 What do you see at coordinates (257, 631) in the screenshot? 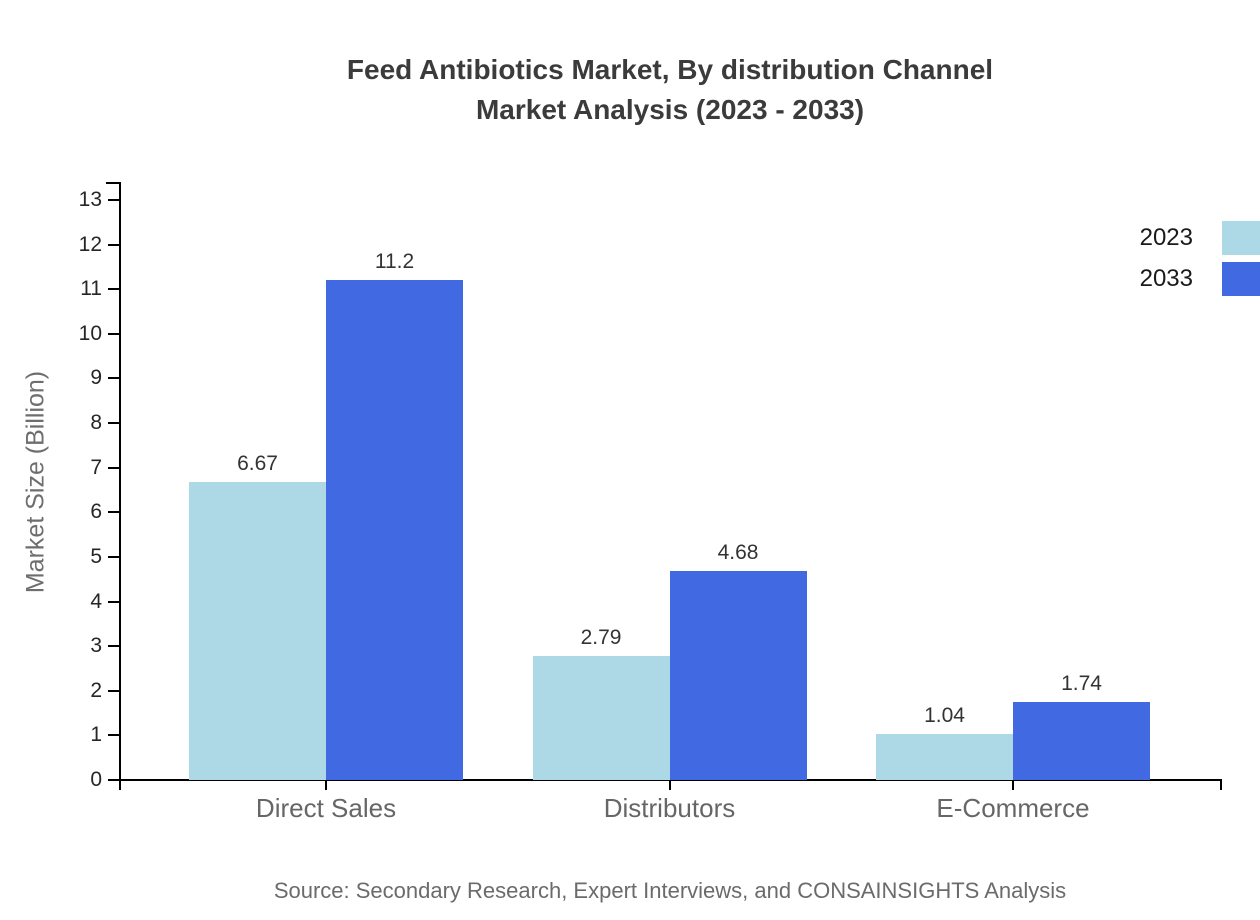
I see `bar-2023-direct-sales` at bounding box center [257, 631].